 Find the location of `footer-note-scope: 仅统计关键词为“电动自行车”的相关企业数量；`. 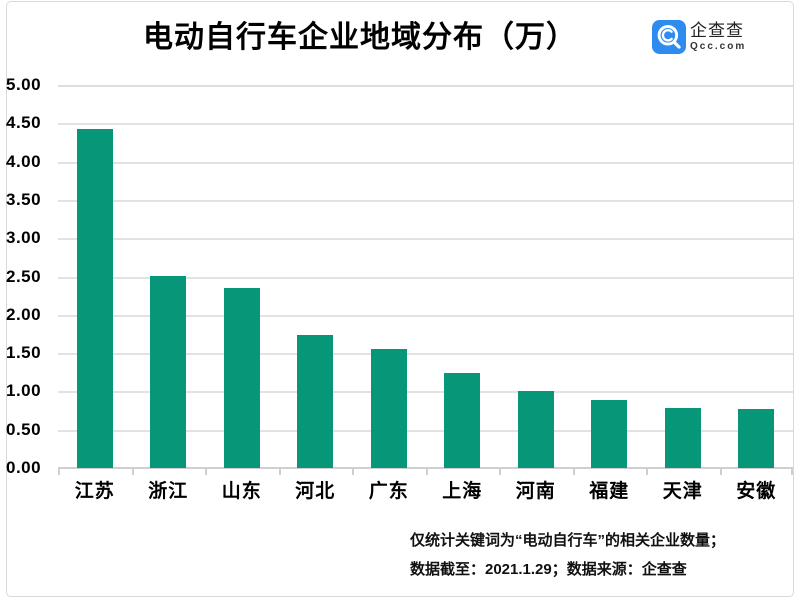

footer-note-scope: 仅统计关键词为“电动自行车”的相关企业数量； is located at coordinates (568, 540).